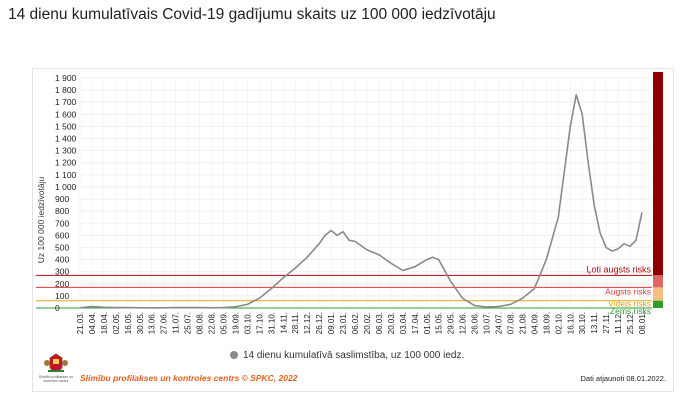 This screenshot has width=700, height=407. What do you see at coordinates (200, 323) in the screenshot?
I see `x-tick-label: 08.08.` at bounding box center [200, 323].